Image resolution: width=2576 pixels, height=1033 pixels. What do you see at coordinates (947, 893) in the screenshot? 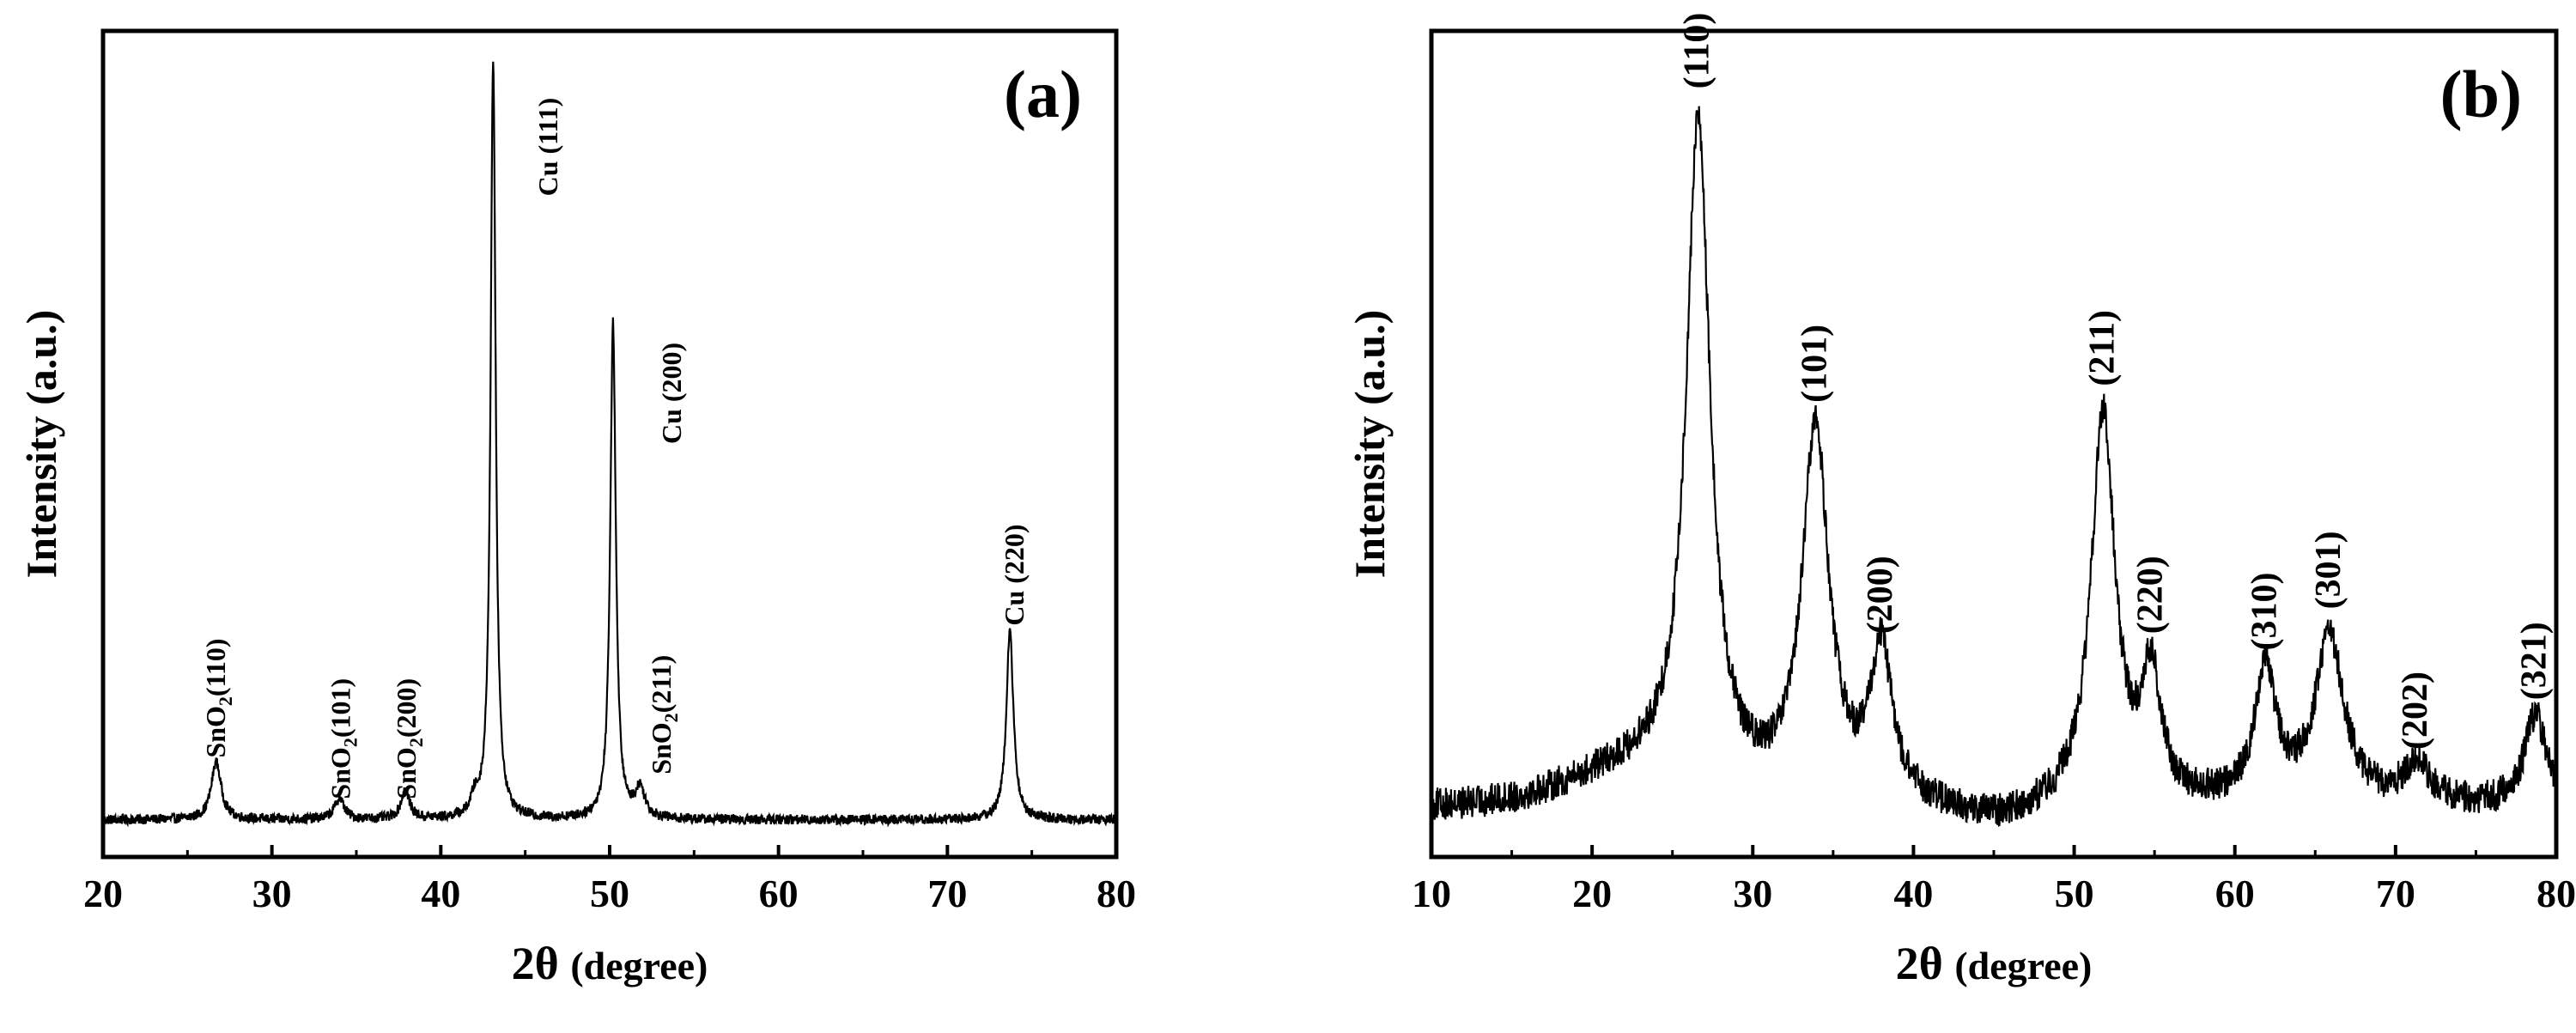
I see `chart-a-x-tick-label-70: 70` at bounding box center [947, 893].